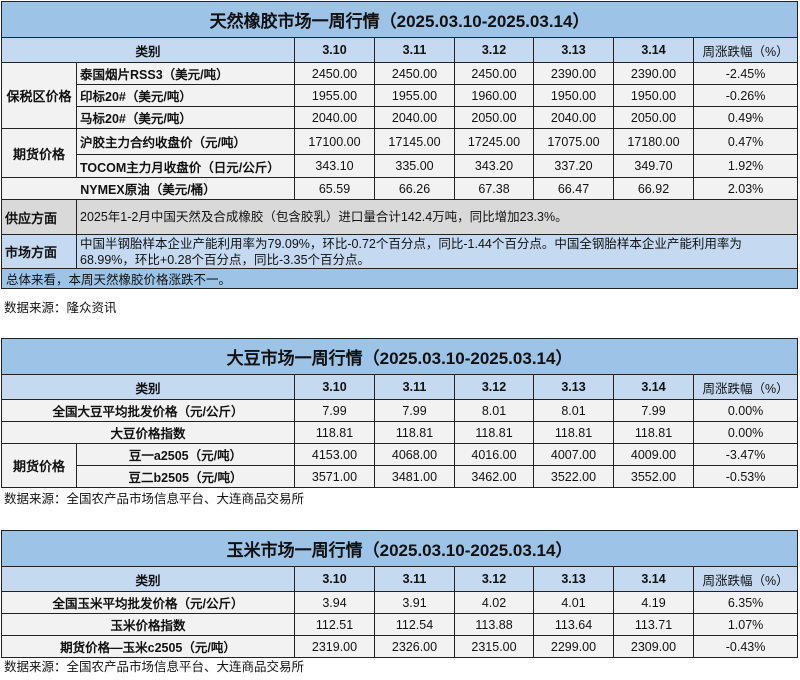 This screenshot has width=800, height=680. Describe the element at coordinates (653, 476) in the screenshot. I see `cell: 3552.00` at that location.